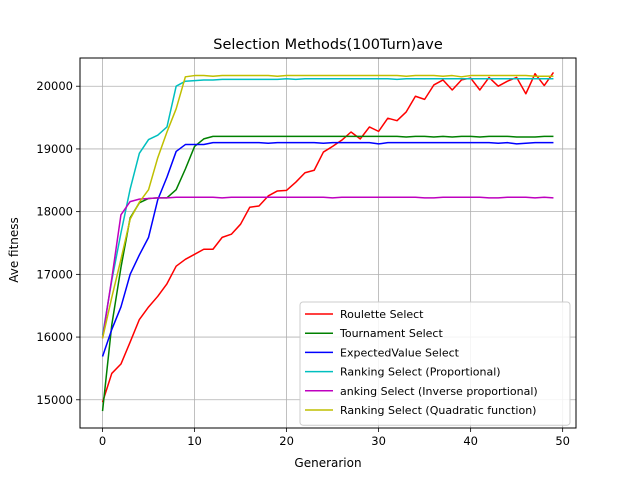 Image resolution: width=640 pixels, height=480 pixels. I want to click on x-tick-label: 40, so click(470, 441).